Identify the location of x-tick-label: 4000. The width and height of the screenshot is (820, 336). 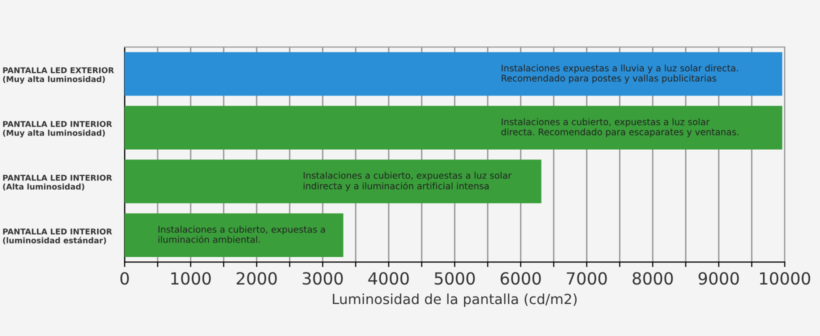
(388, 278).